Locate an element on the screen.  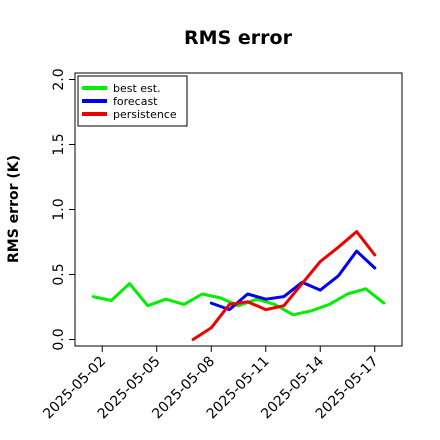
y-axis: 0.0 0.5 1.0 1.5 2.0 is located at coordinates (63, 209).